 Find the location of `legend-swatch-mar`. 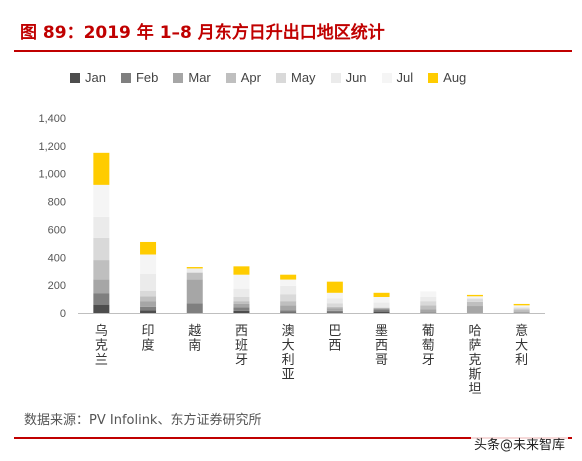

legend-swatch-mar is located at coordinates (178, 77).